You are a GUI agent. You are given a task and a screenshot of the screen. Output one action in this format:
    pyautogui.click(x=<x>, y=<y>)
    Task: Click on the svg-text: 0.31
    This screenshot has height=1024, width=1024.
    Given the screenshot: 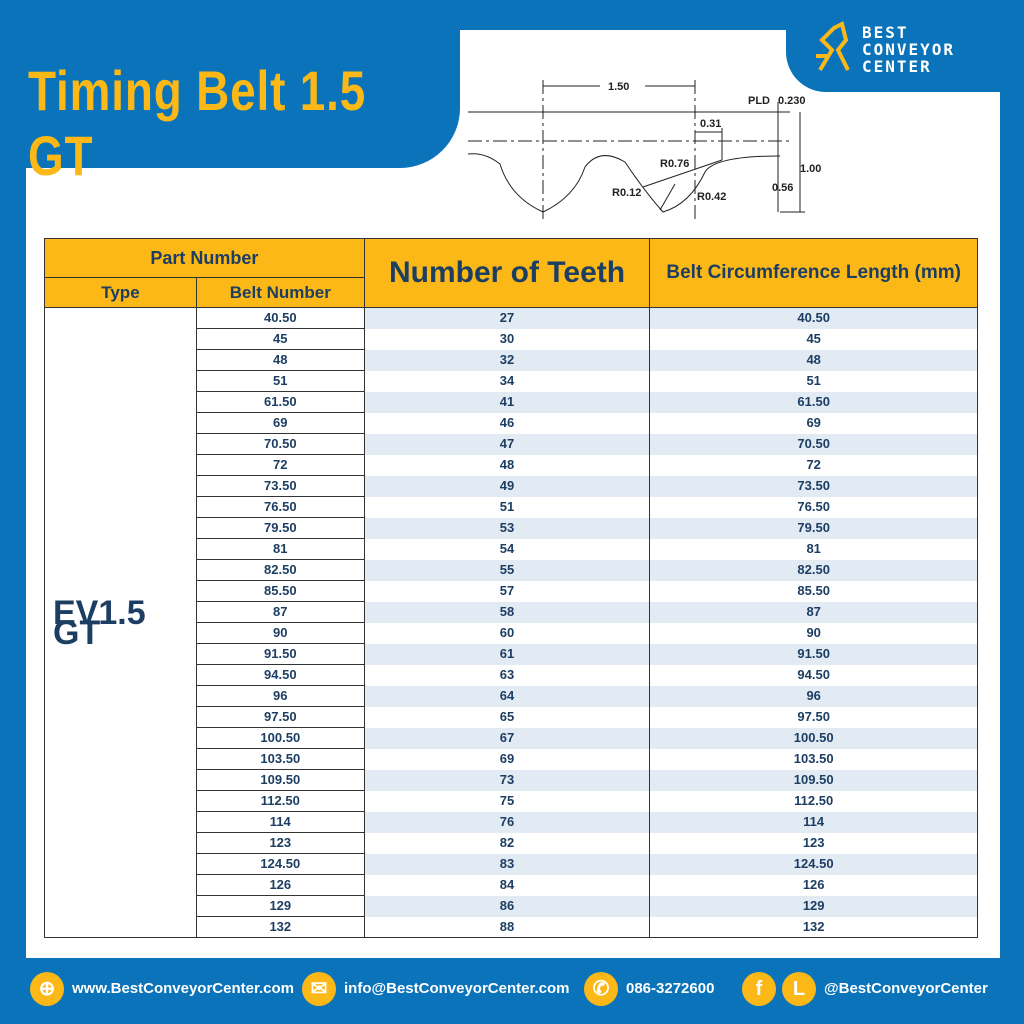 What is the action you would take?
    pyautogui.click(x=710, y=124)
    